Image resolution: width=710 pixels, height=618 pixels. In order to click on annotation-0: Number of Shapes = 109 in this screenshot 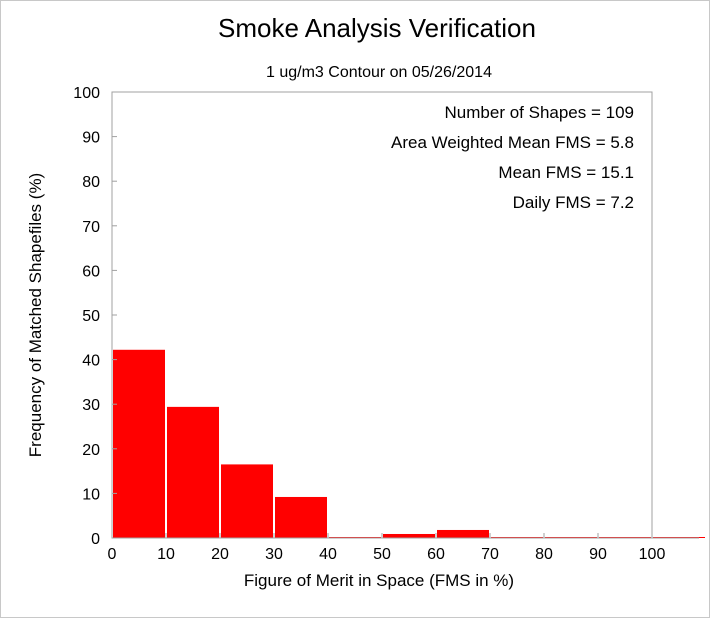, I will do `click(539, 112)`.